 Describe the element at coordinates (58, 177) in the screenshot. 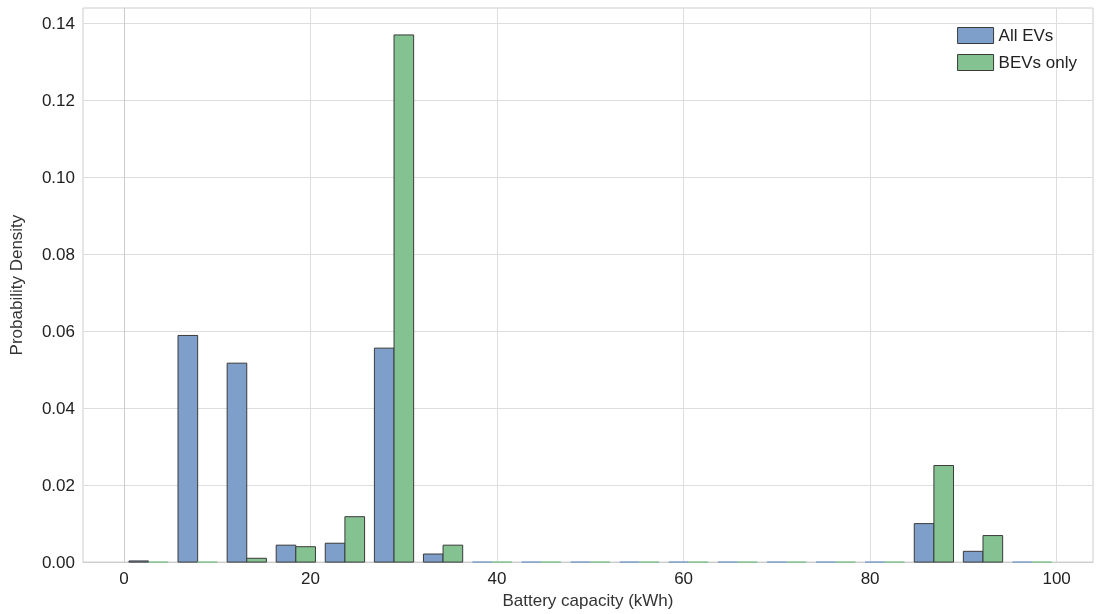

I see `y-tick-label: 0.10` at that location.